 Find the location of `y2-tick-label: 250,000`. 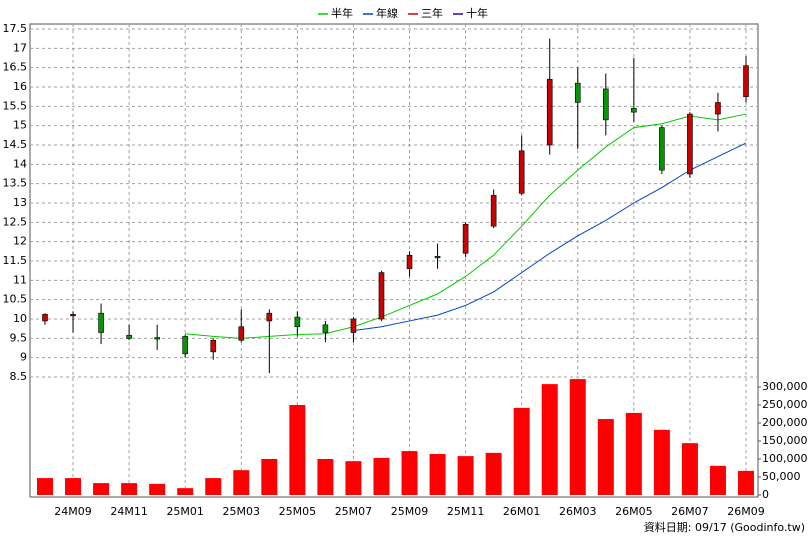

y2-tick-label: 250,000 is located at coordinates (785, 404).